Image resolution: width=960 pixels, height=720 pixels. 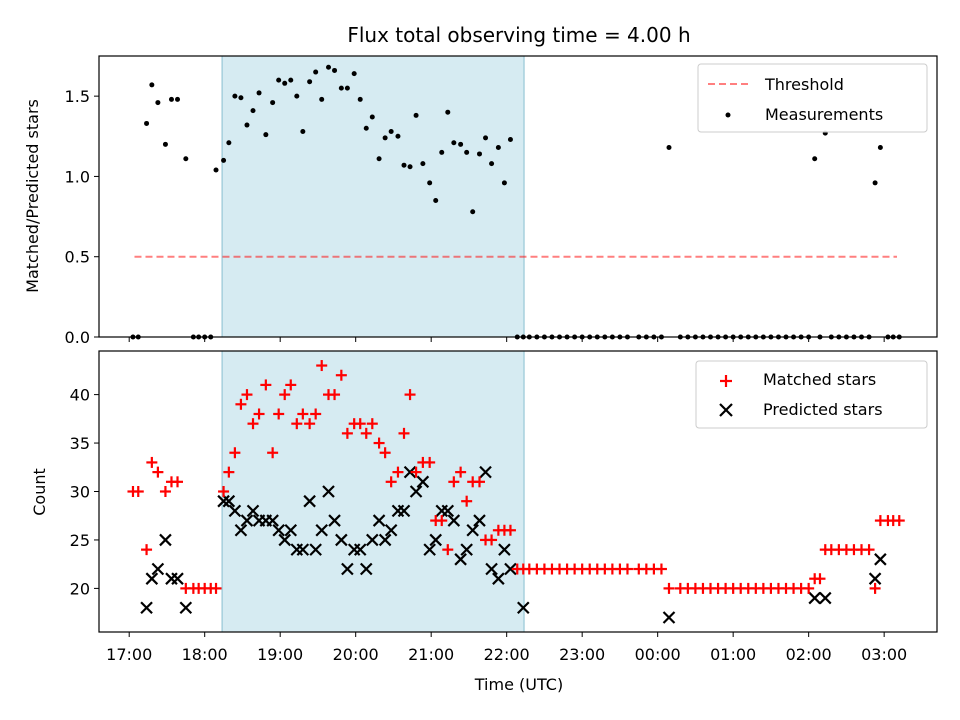 I want to click on bottom-legend-box, so click(x=811, y=394).